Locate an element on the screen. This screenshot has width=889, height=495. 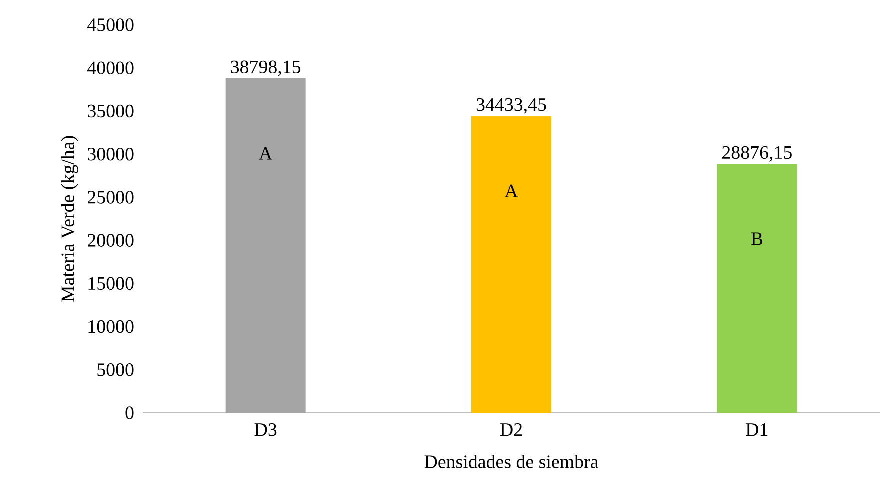
y-tick-label: 25000 is located at coordinates (111, 197).